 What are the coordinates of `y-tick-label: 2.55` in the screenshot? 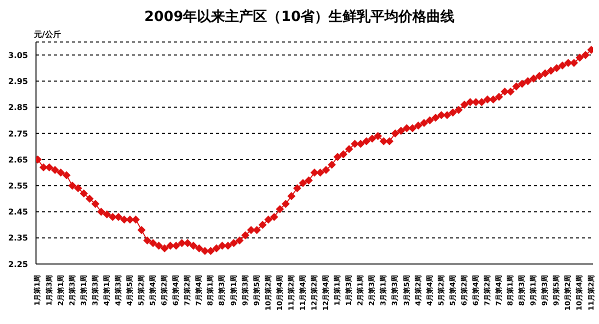 It's located at (18, 185).